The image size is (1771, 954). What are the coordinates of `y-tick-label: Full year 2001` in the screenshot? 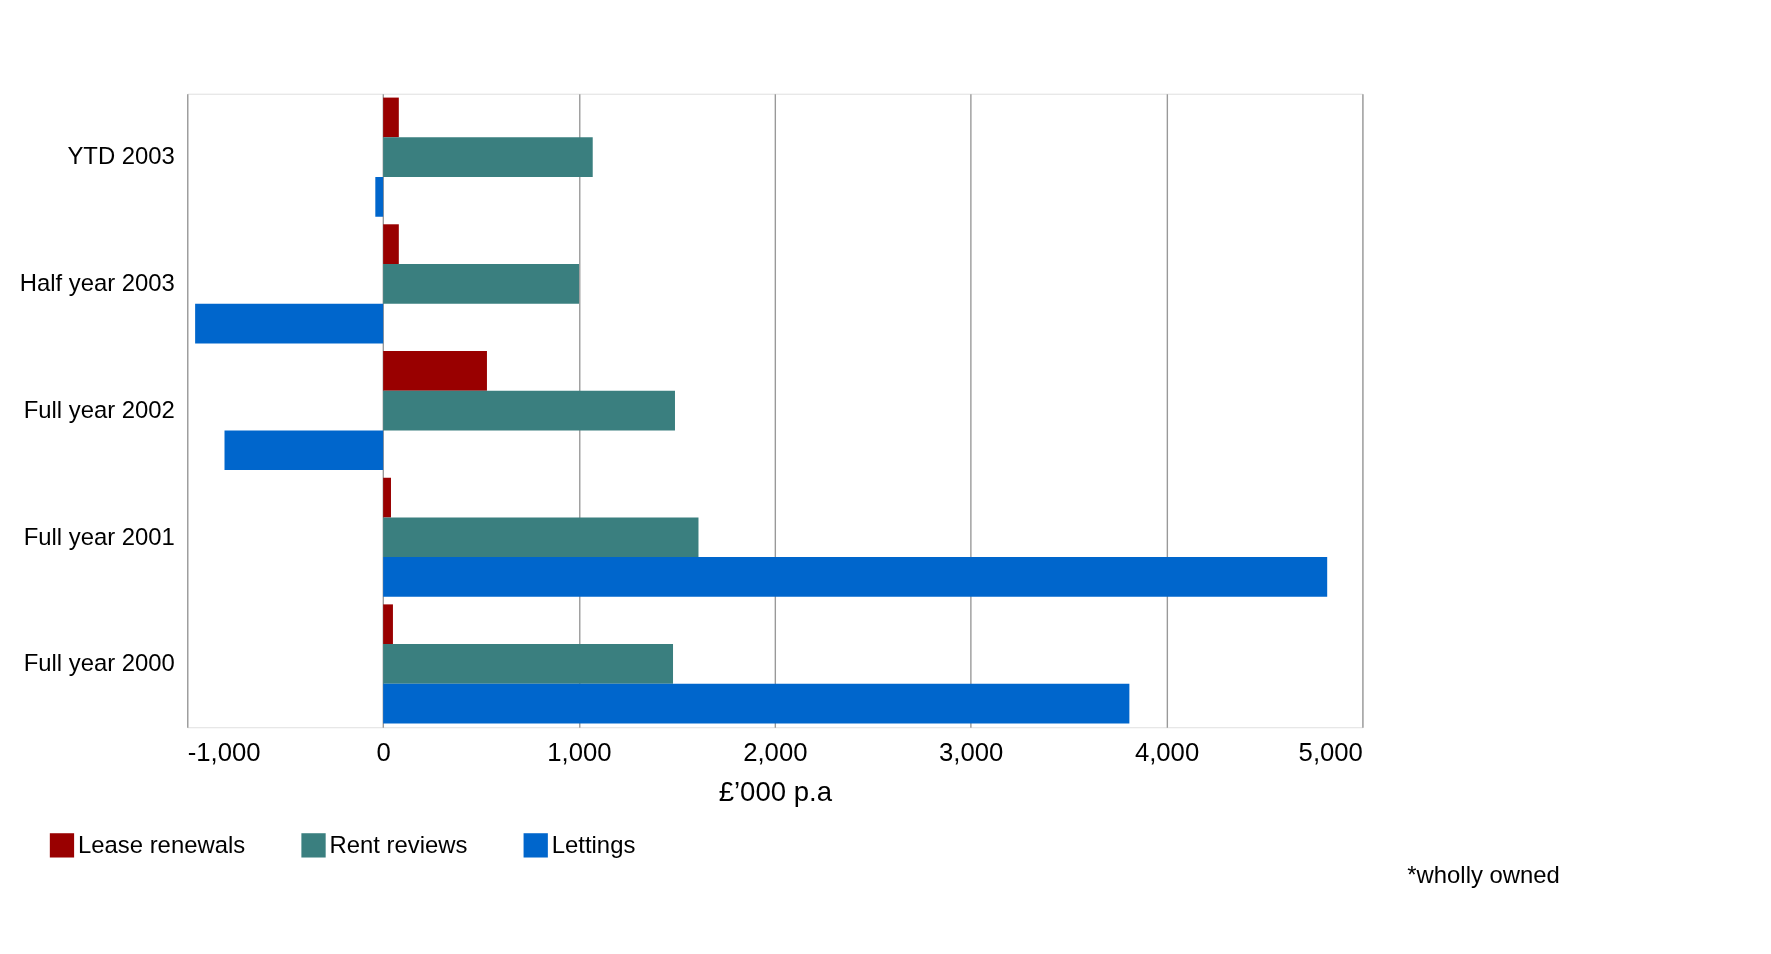 It's located at (99, 536).